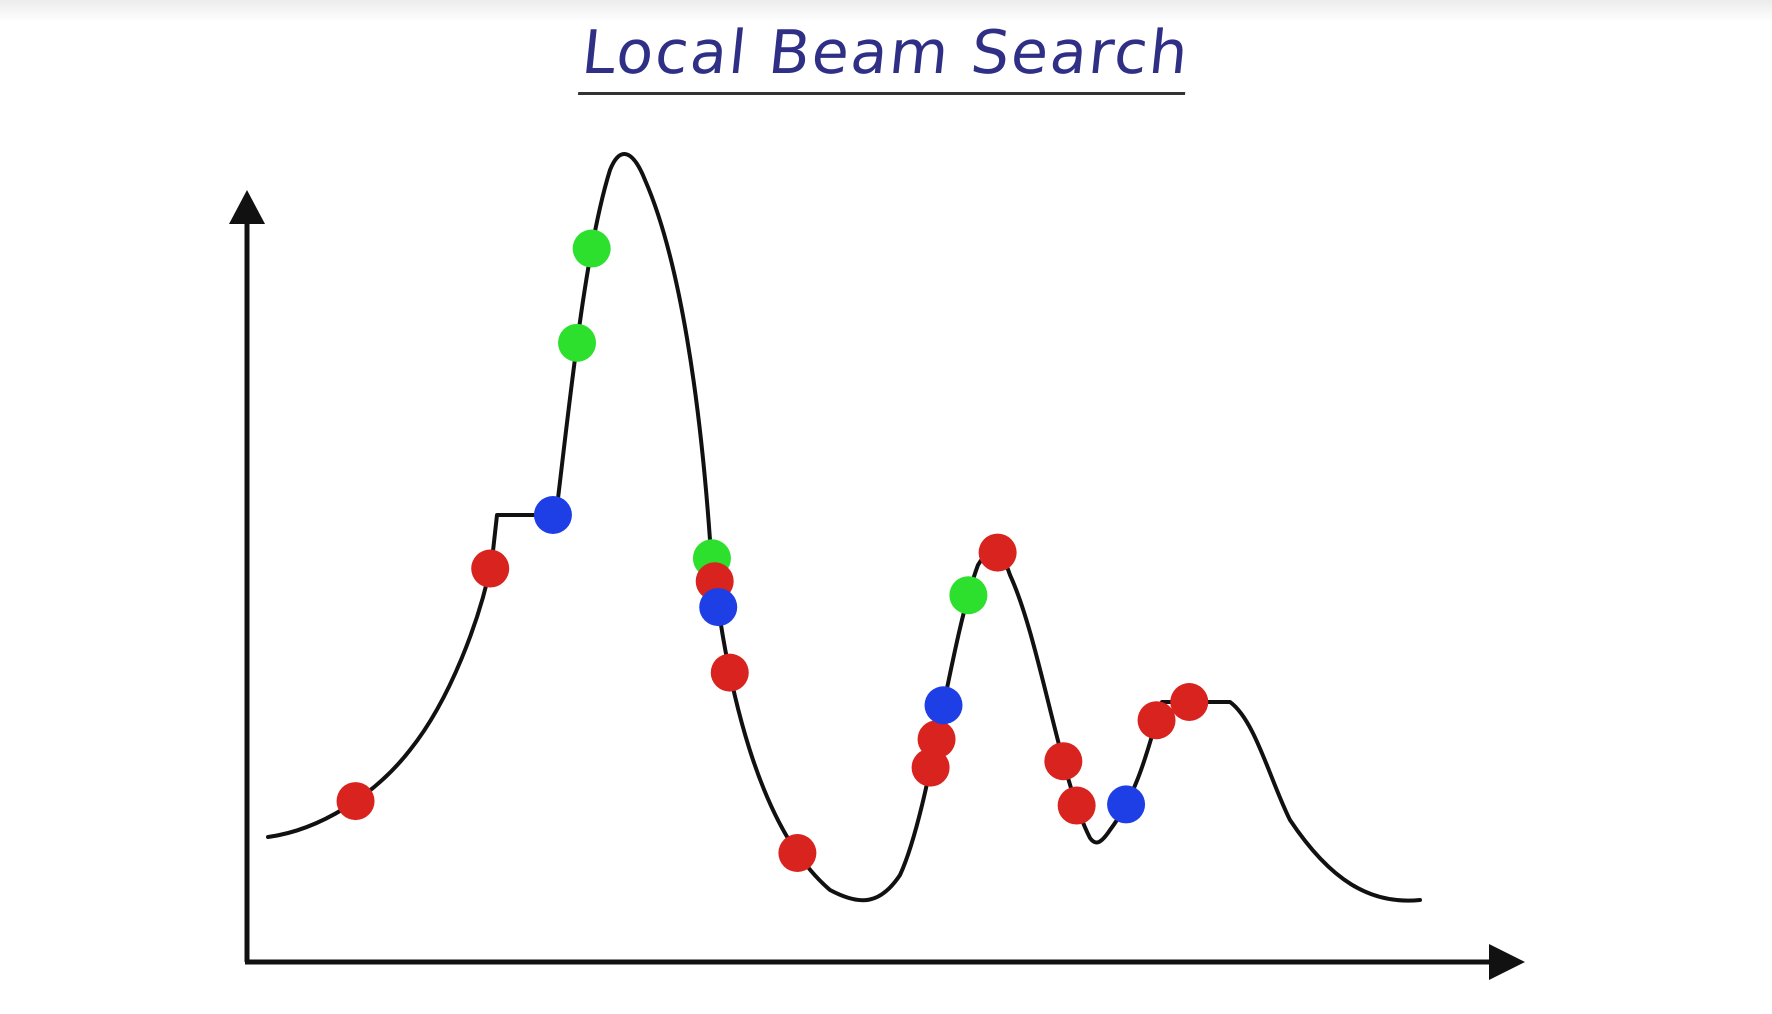 The image size is (1772, 1014). Describe the element at coordinates (886, 11) in the screenshot. I see `top-bar` at that location.